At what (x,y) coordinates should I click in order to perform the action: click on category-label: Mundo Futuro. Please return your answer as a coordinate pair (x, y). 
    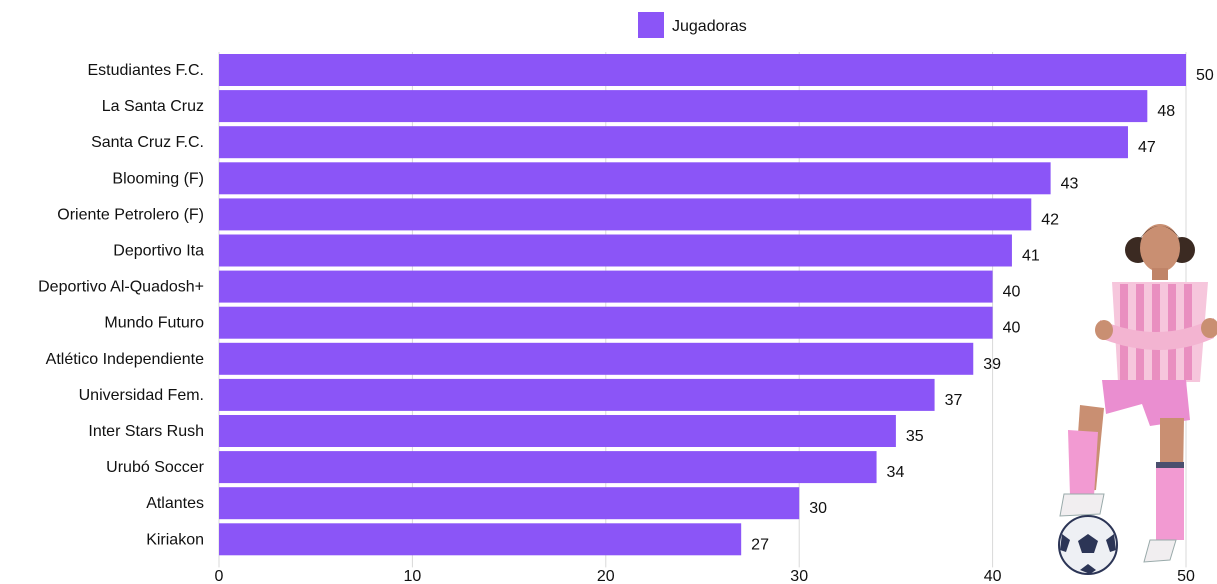
    Looking at the image, I should click on (154, 323).